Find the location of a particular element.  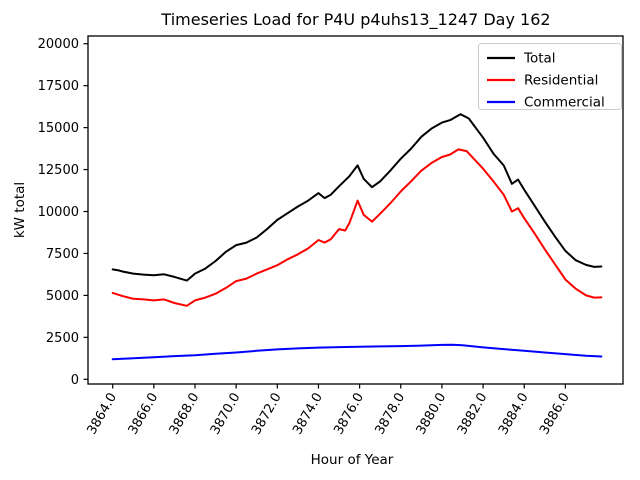

legend-box is located at coordinates (550, 76).